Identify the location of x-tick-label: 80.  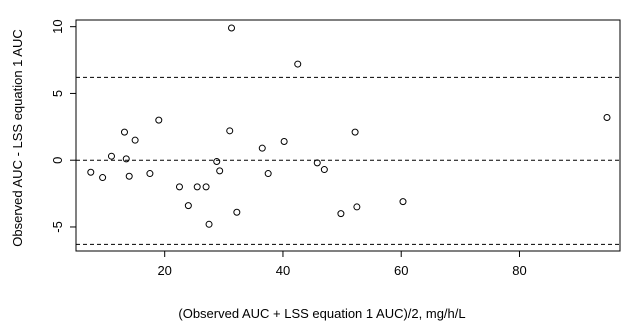
(519, 270).